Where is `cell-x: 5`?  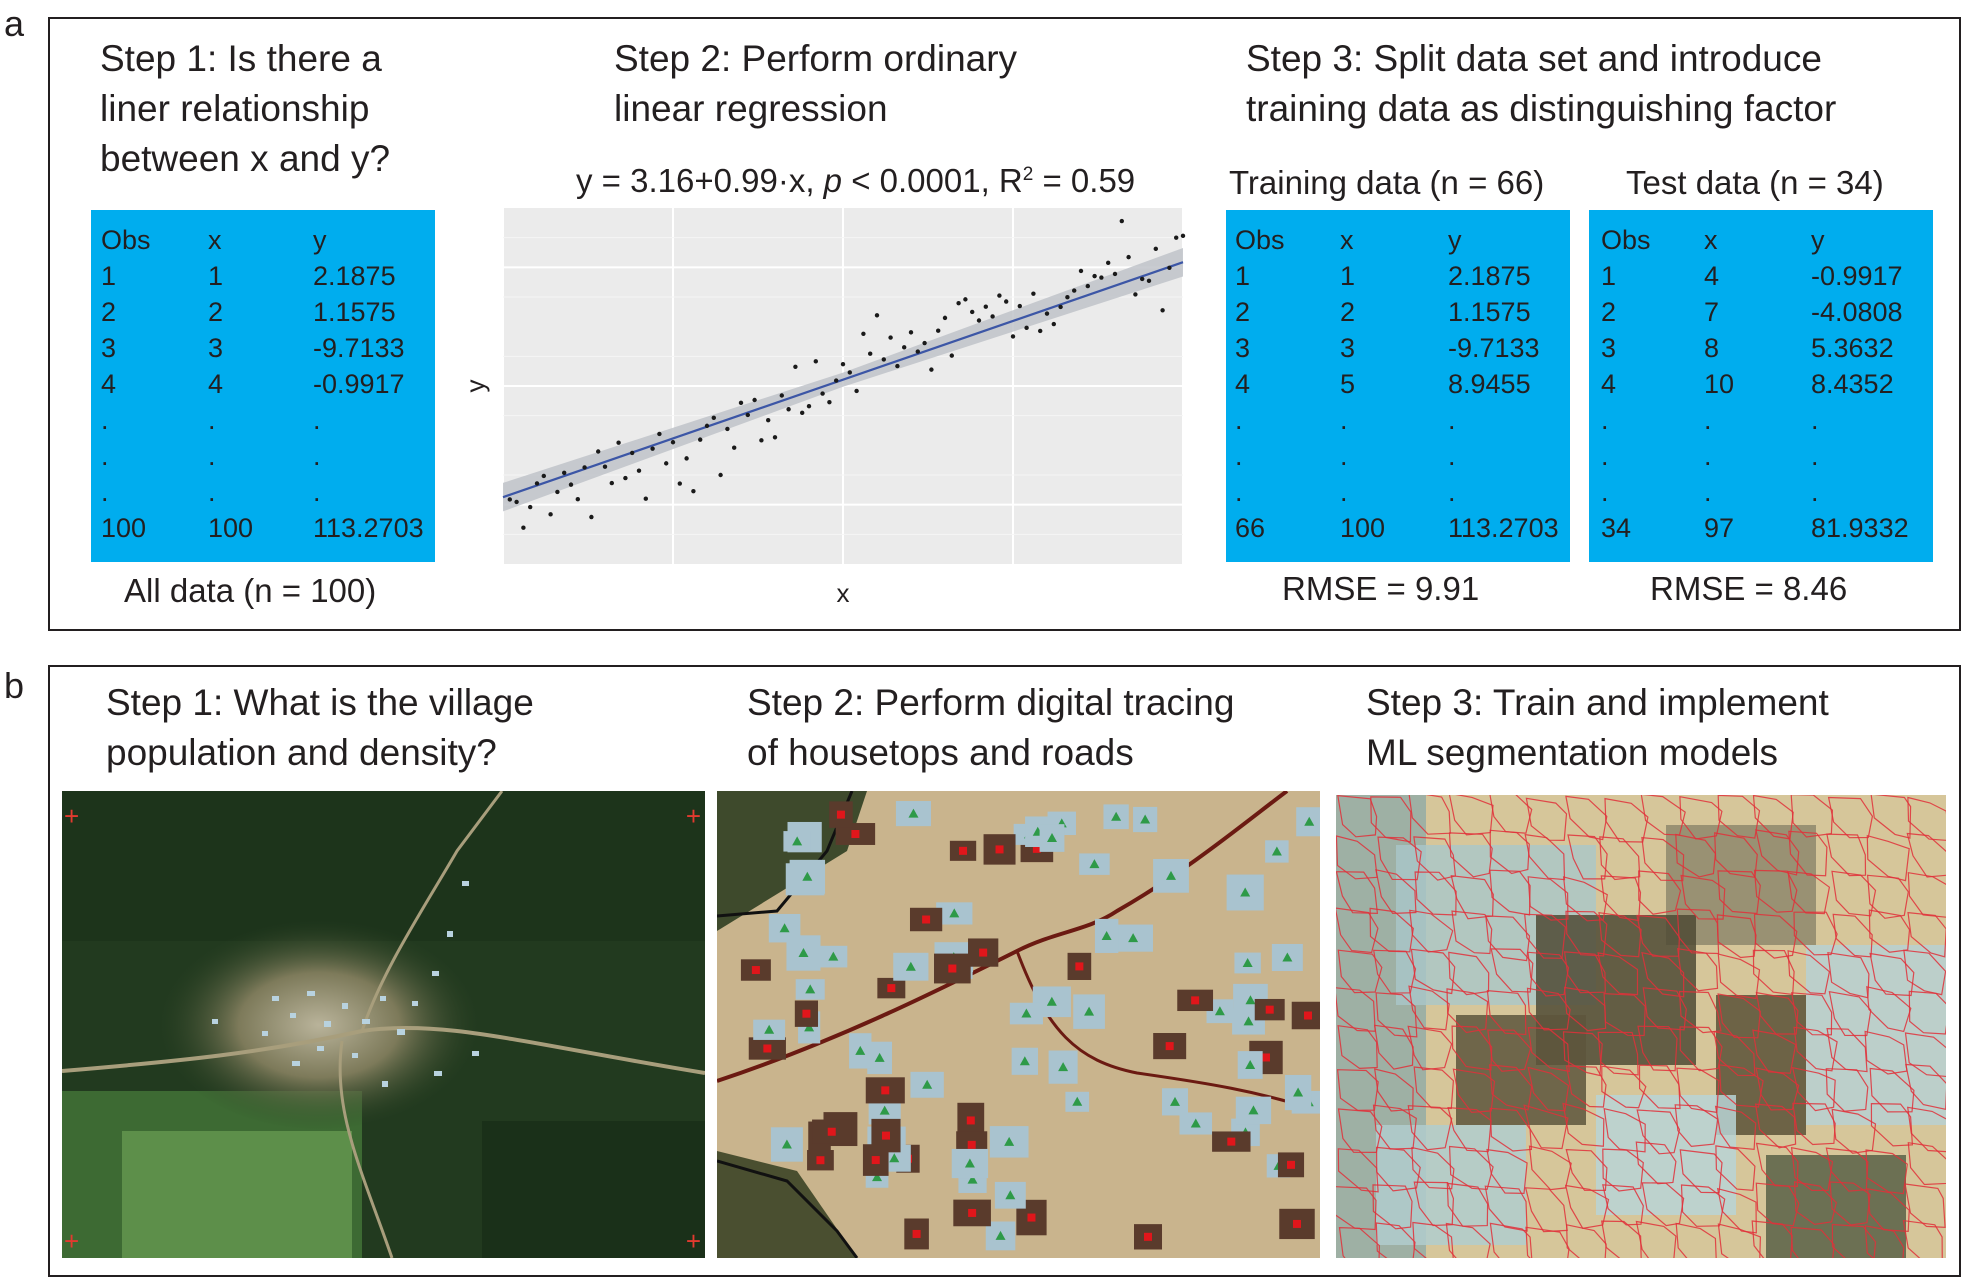 cell-x: 5 is located at coordinates (1348, 384).